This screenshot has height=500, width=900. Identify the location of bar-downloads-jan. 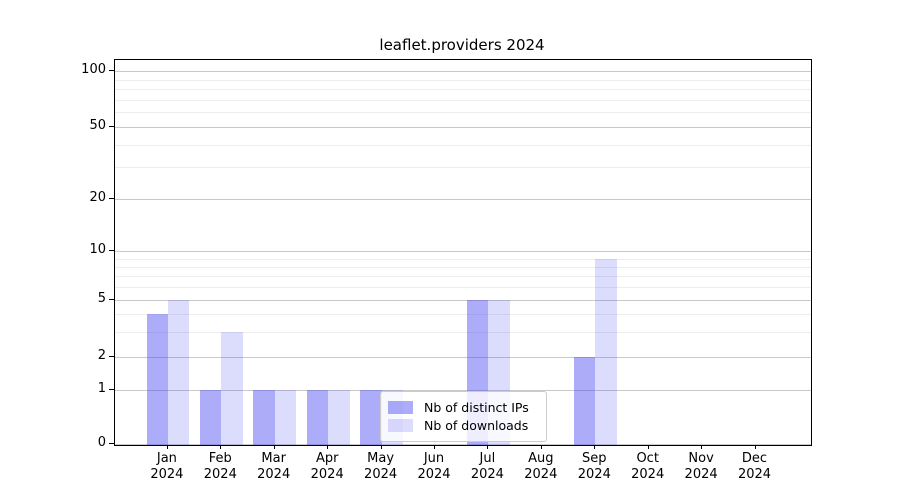
(178, 372).